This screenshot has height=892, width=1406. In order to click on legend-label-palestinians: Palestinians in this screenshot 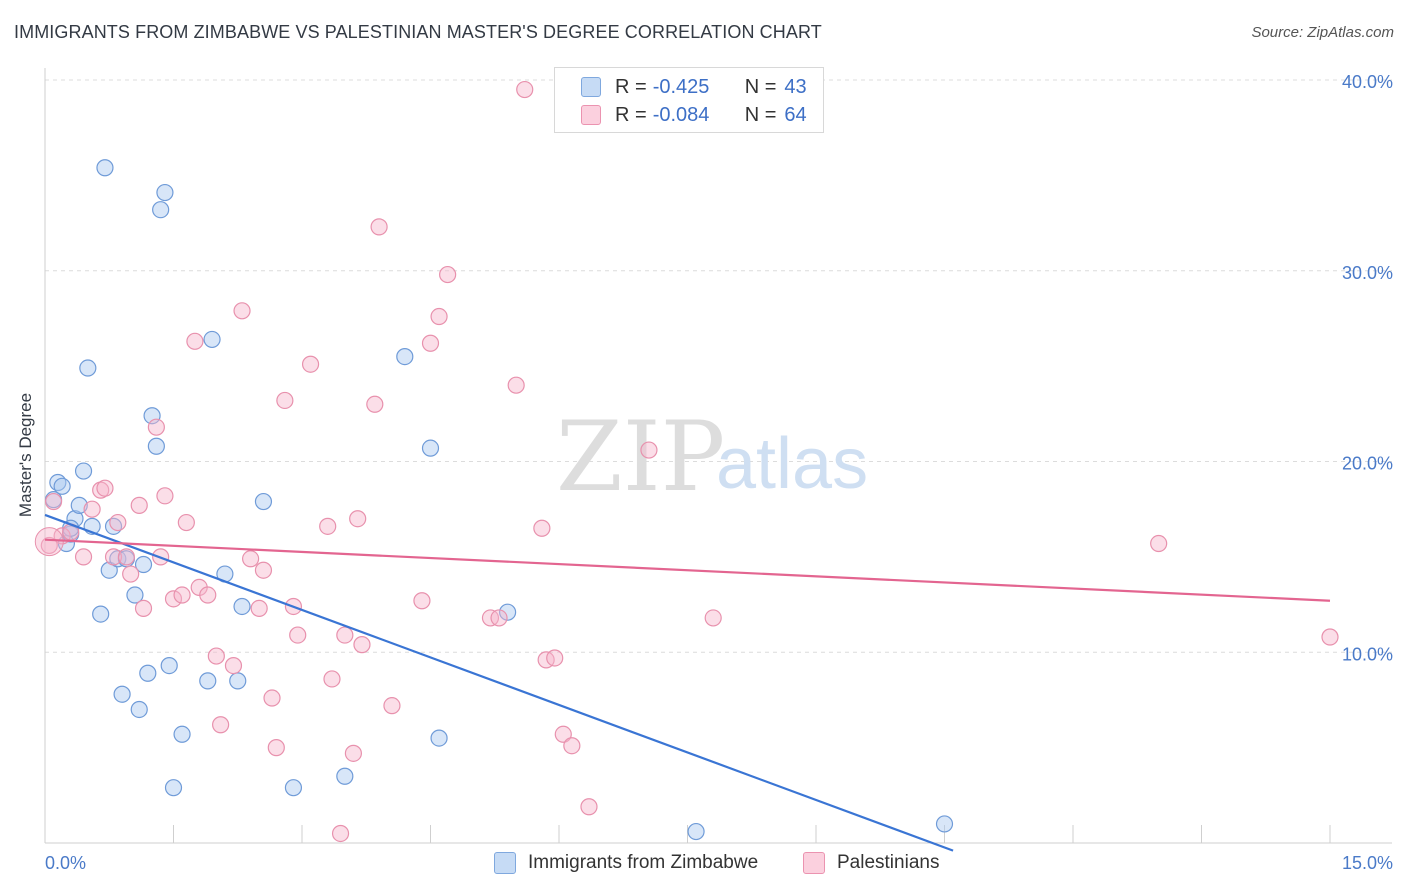, I will do `click(888, 862)`.